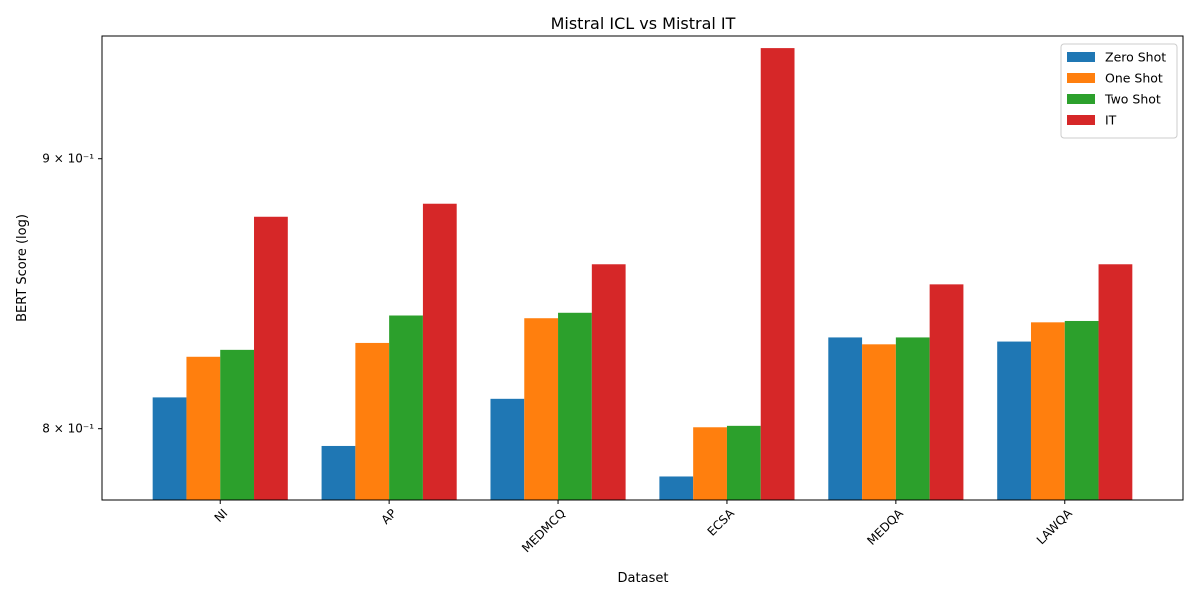 The height and width of the screenshot is (600, 1200). What do you see at coordinates (643, 23) in the screenshot?
I see `chart-title: Mistral ICL vs Mistral IT` at bounding box center [643, 23].